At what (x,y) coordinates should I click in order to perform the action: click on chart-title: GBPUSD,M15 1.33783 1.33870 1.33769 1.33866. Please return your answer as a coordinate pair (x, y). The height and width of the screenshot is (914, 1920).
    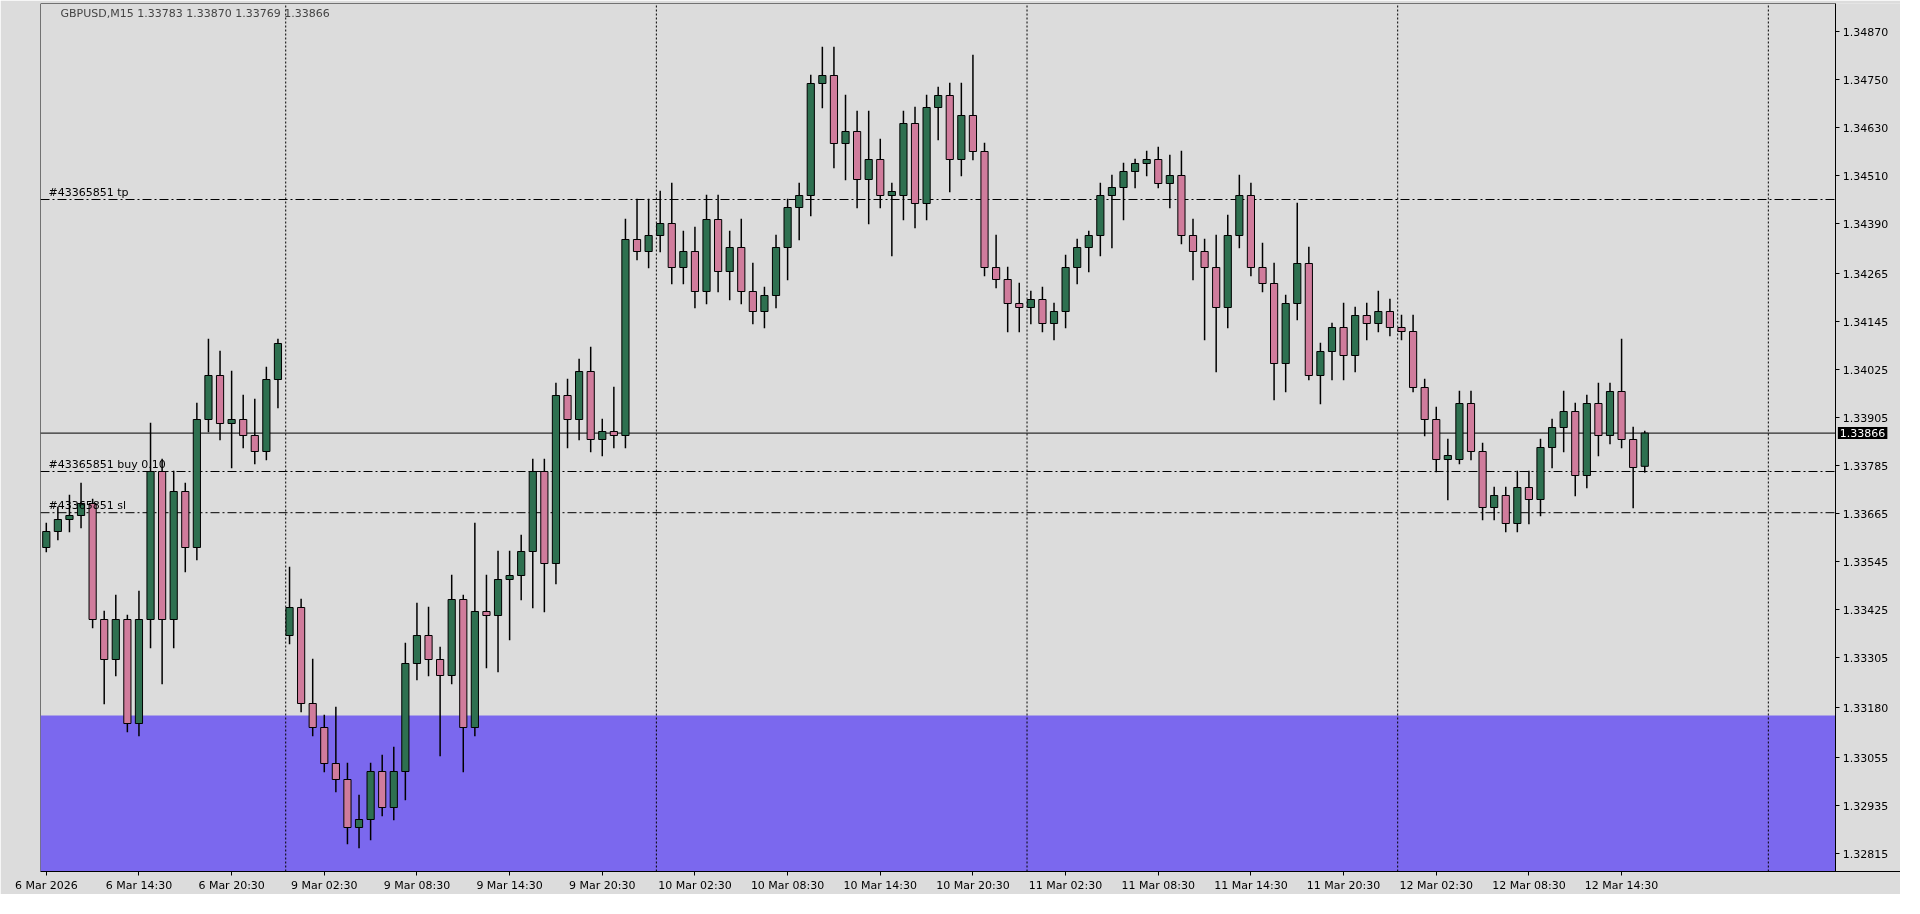
    Looking at the image, I should click on (195, 13).